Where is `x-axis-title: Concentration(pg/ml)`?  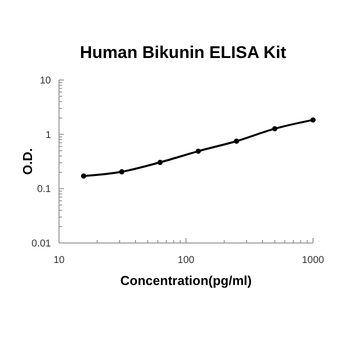
x-axis-title: Concentration(pg/ml) is located at coordinates (186, 280).